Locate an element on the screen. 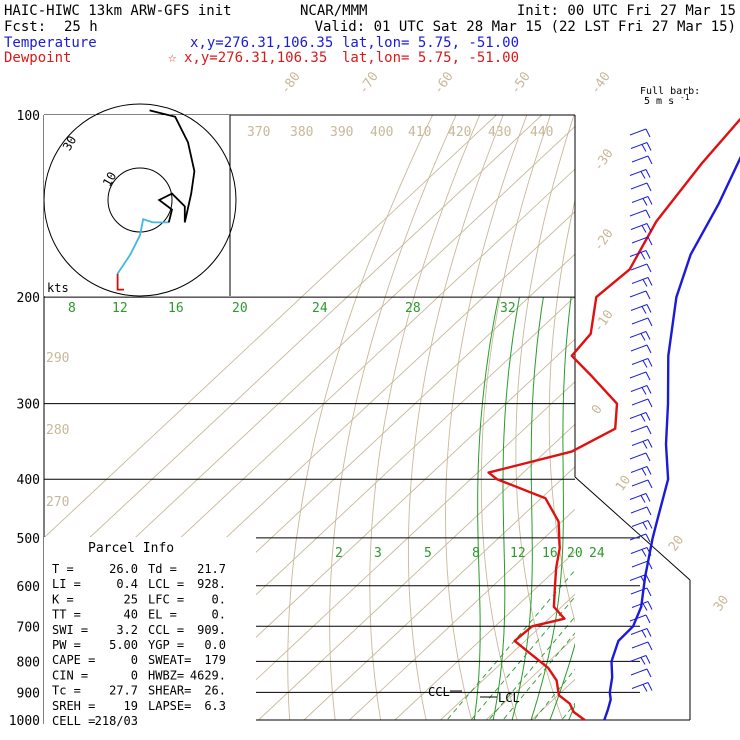 This screenshot has width=740, height=740. mixing-ratio-label-upper: 32 is located at coordinates (508, 308).